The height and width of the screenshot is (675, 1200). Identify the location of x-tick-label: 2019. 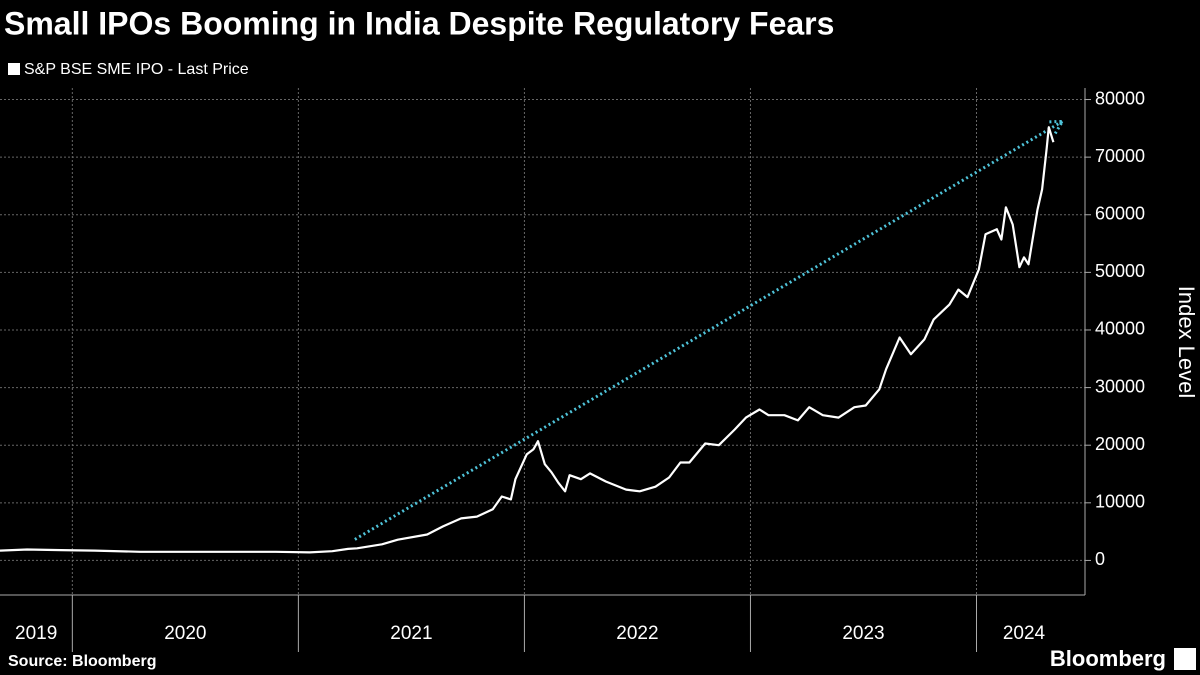
(36, 633).